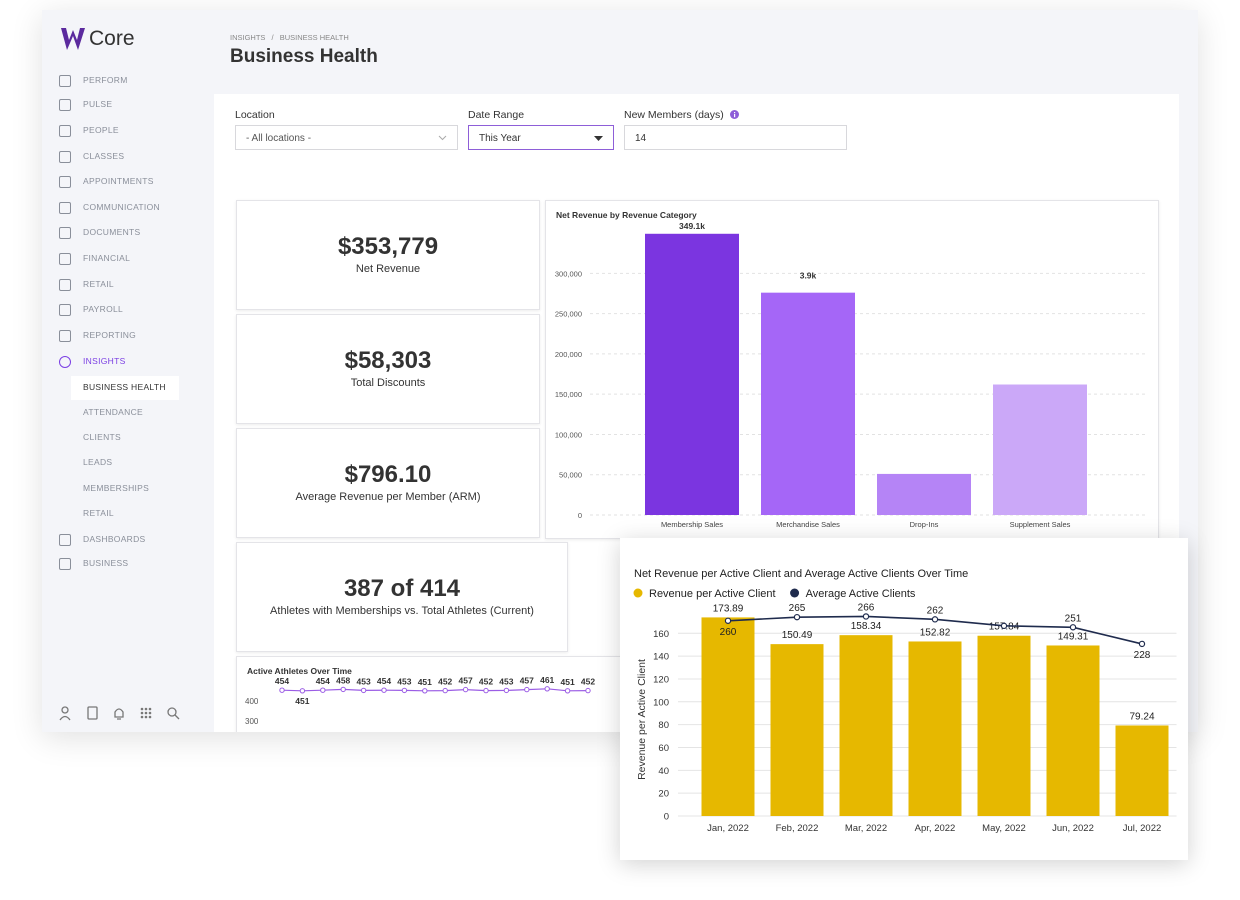 This screenshot has height=900, width=1240. I want to click on nav-item: MEMBERSHIPS, so click(116, 488).